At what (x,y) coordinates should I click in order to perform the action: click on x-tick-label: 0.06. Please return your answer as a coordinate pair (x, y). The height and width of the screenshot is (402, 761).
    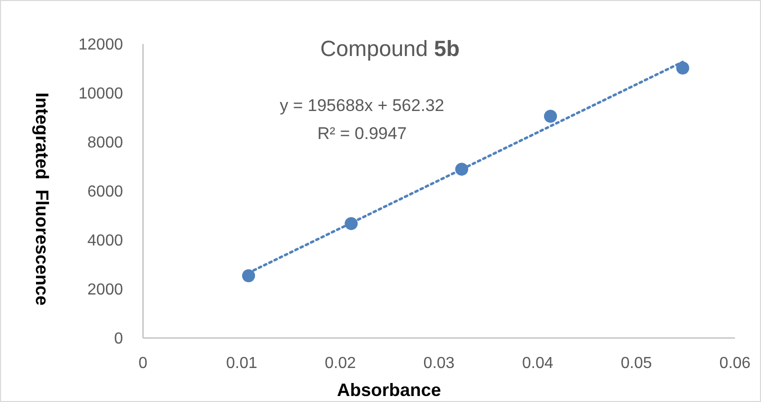
    Looking at the image, I should click on (735, 363).